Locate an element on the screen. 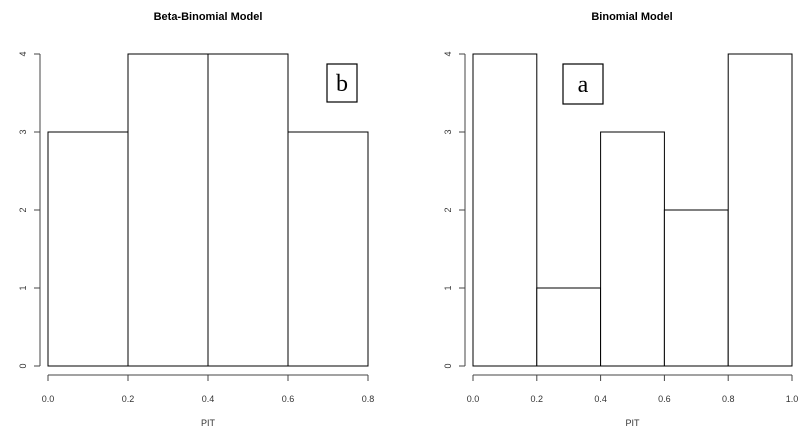 The width and height of the screenshot is (800, 430). panel-tag-label: a is located at coordinates (583, 85).